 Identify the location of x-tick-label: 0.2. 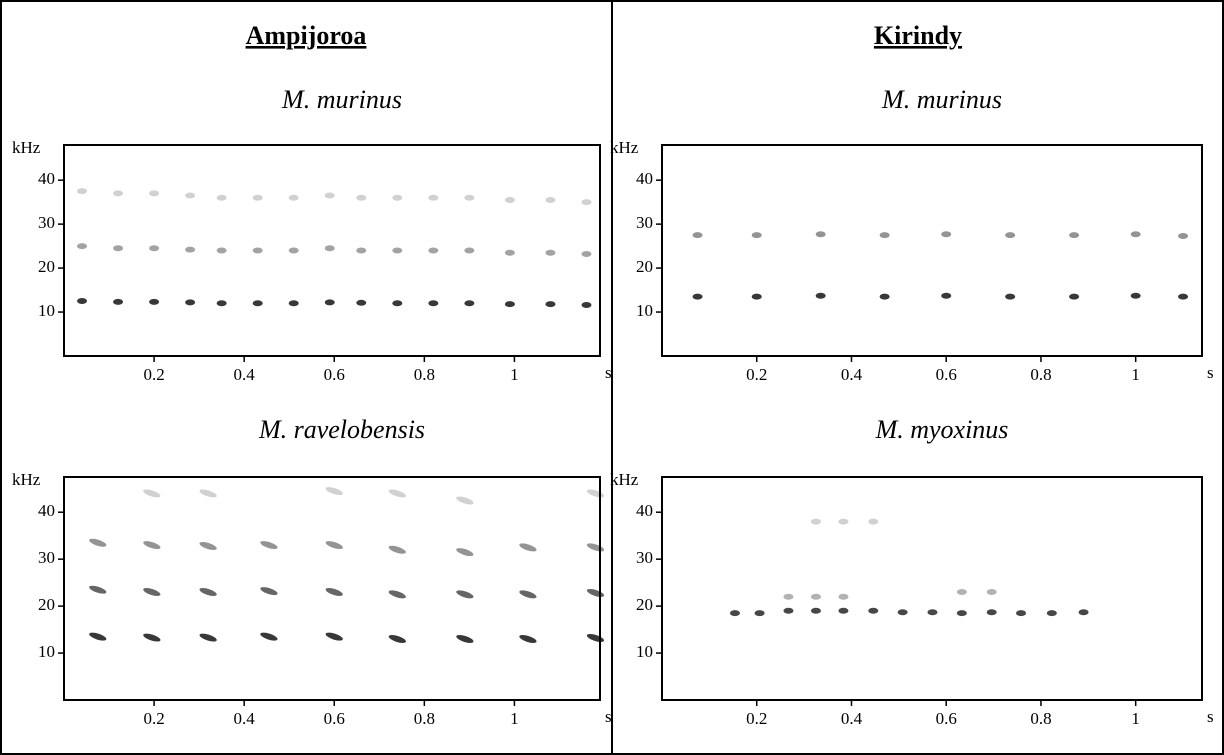
(153, 374).